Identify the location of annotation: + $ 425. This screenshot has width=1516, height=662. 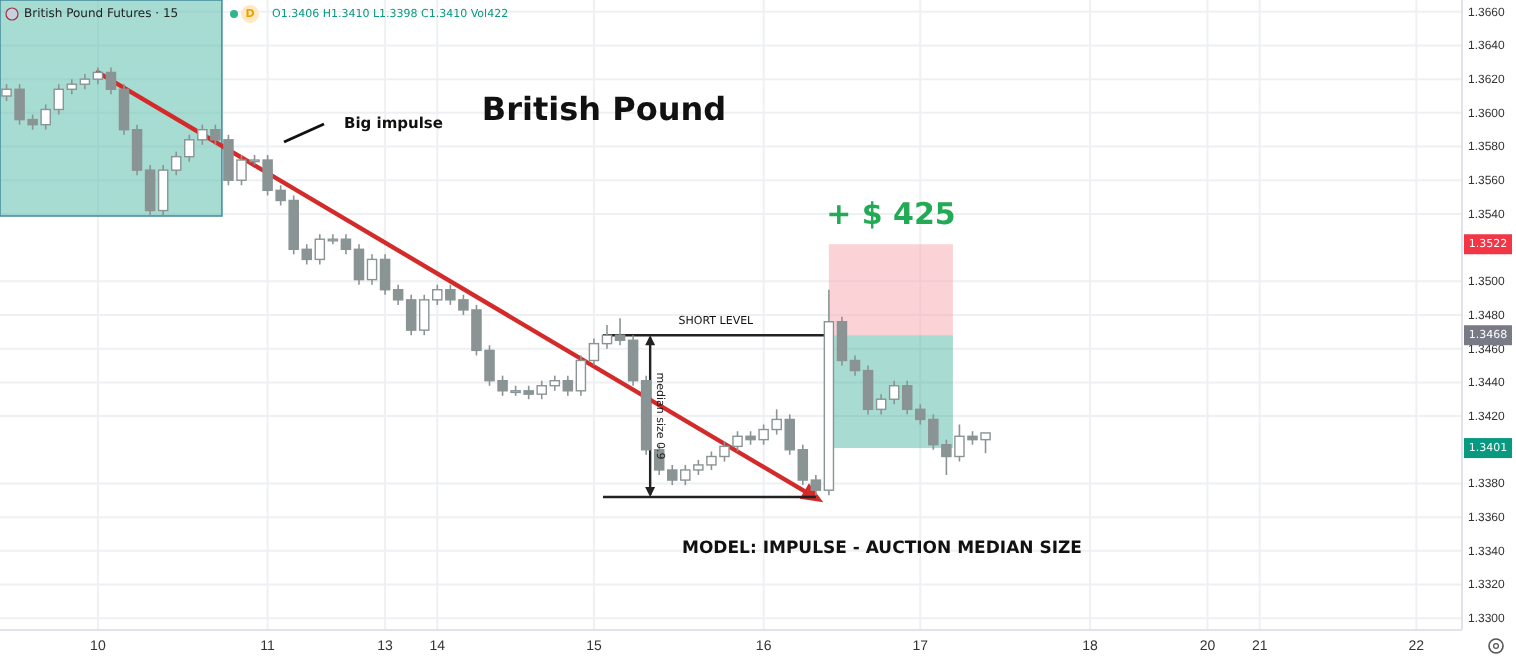
(891, 214).